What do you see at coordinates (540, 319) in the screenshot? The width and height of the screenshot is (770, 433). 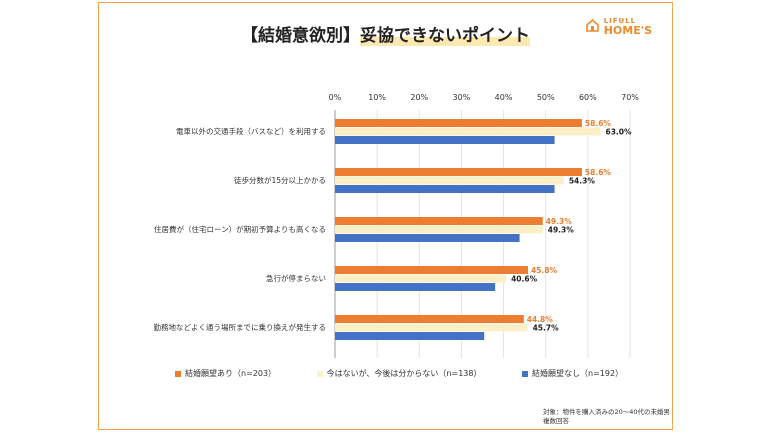 I see `data-label: 44.8%` at bounding box center [540, 319].